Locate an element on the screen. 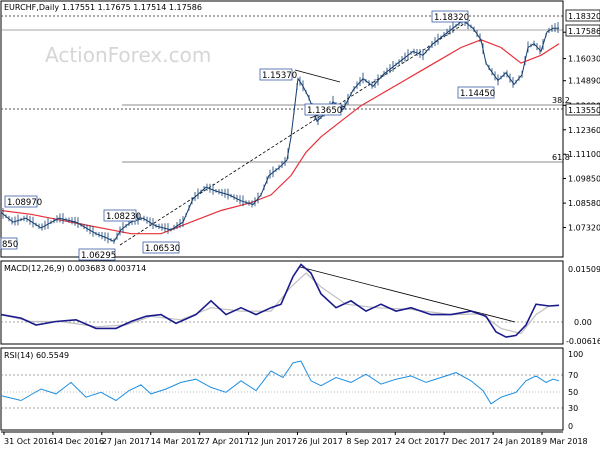 Image resolution: width=600 pixels, height=450 pixels. annotation-1-08230: 1.08230 is located at coordinates (122, 215).